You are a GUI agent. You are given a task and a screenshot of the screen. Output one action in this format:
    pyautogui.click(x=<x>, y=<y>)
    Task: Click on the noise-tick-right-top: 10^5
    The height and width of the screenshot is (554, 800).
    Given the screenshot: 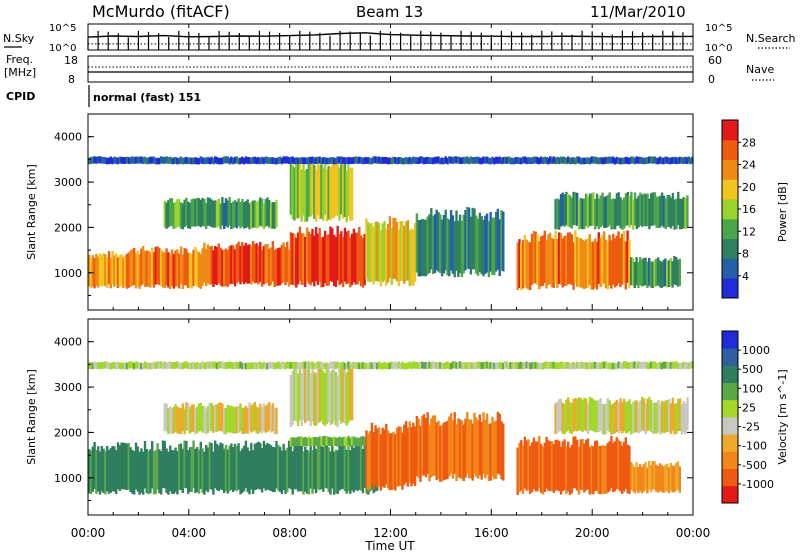 What is the action you would take?
    pyautogui.click(x=718, y=28)
    